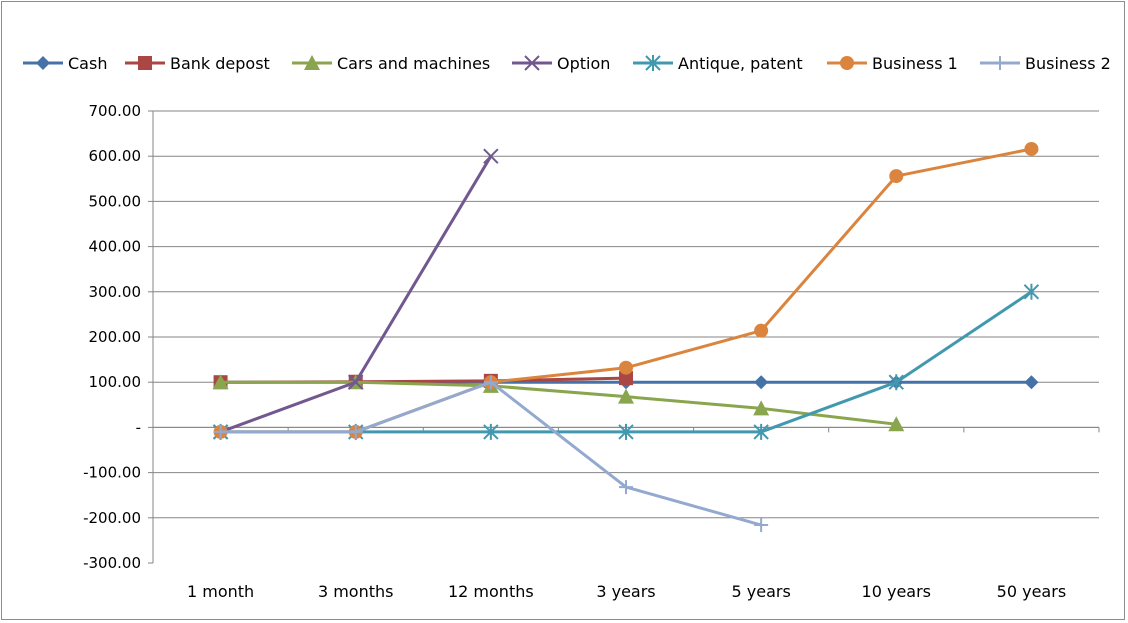  I want to click on y-tick-label: 700.00, so click(115, 111).